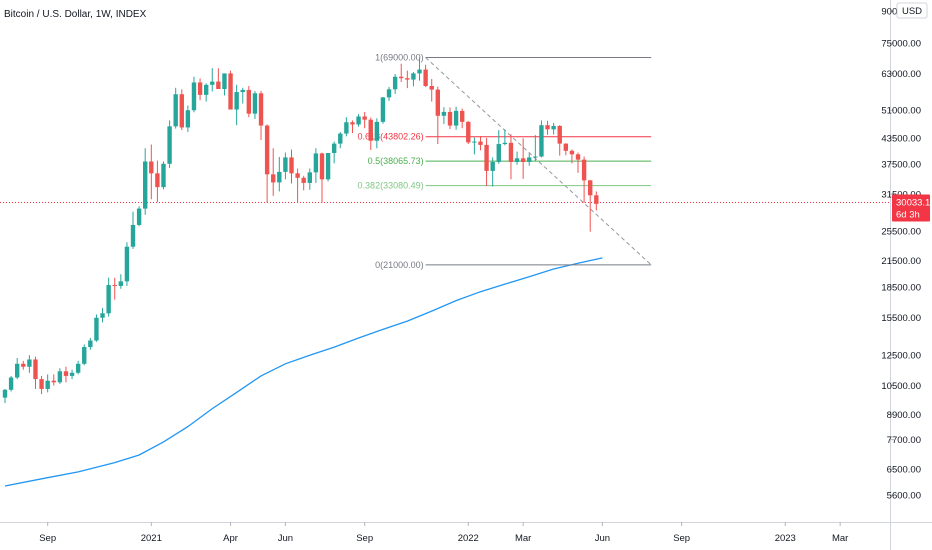  I want to click on fib-level-label: 0(21000.00), so click(399, 265).